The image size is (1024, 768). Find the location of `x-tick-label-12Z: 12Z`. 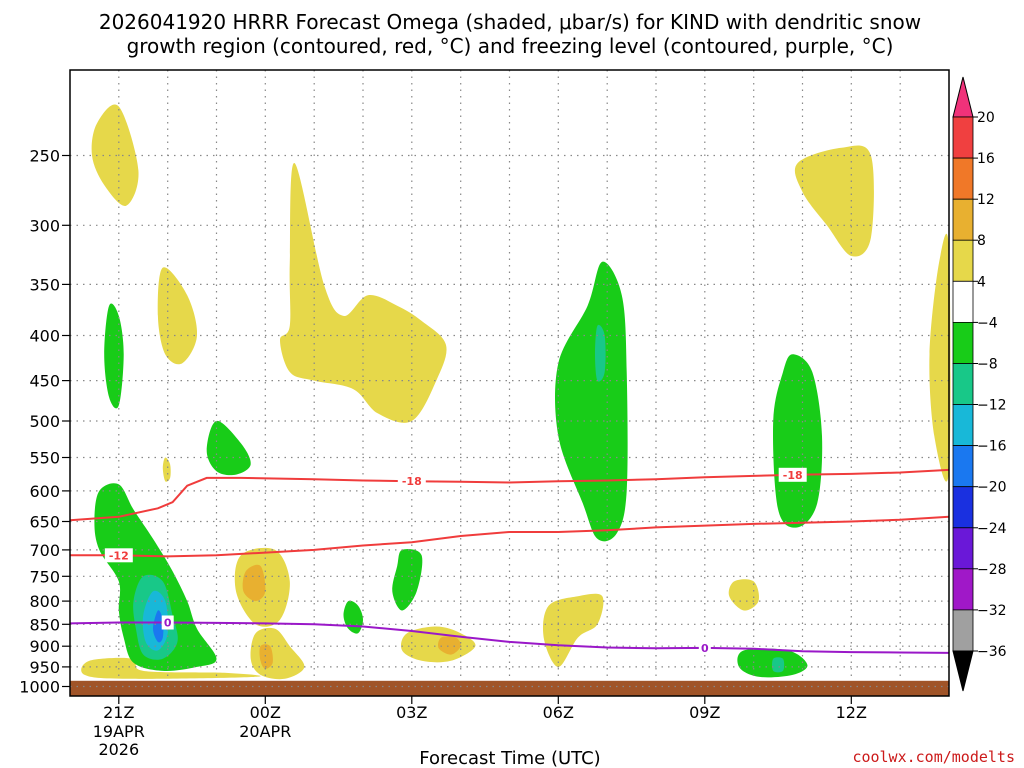

x-tick-label-12Z: 12Z is located at coordinates (851, 712).